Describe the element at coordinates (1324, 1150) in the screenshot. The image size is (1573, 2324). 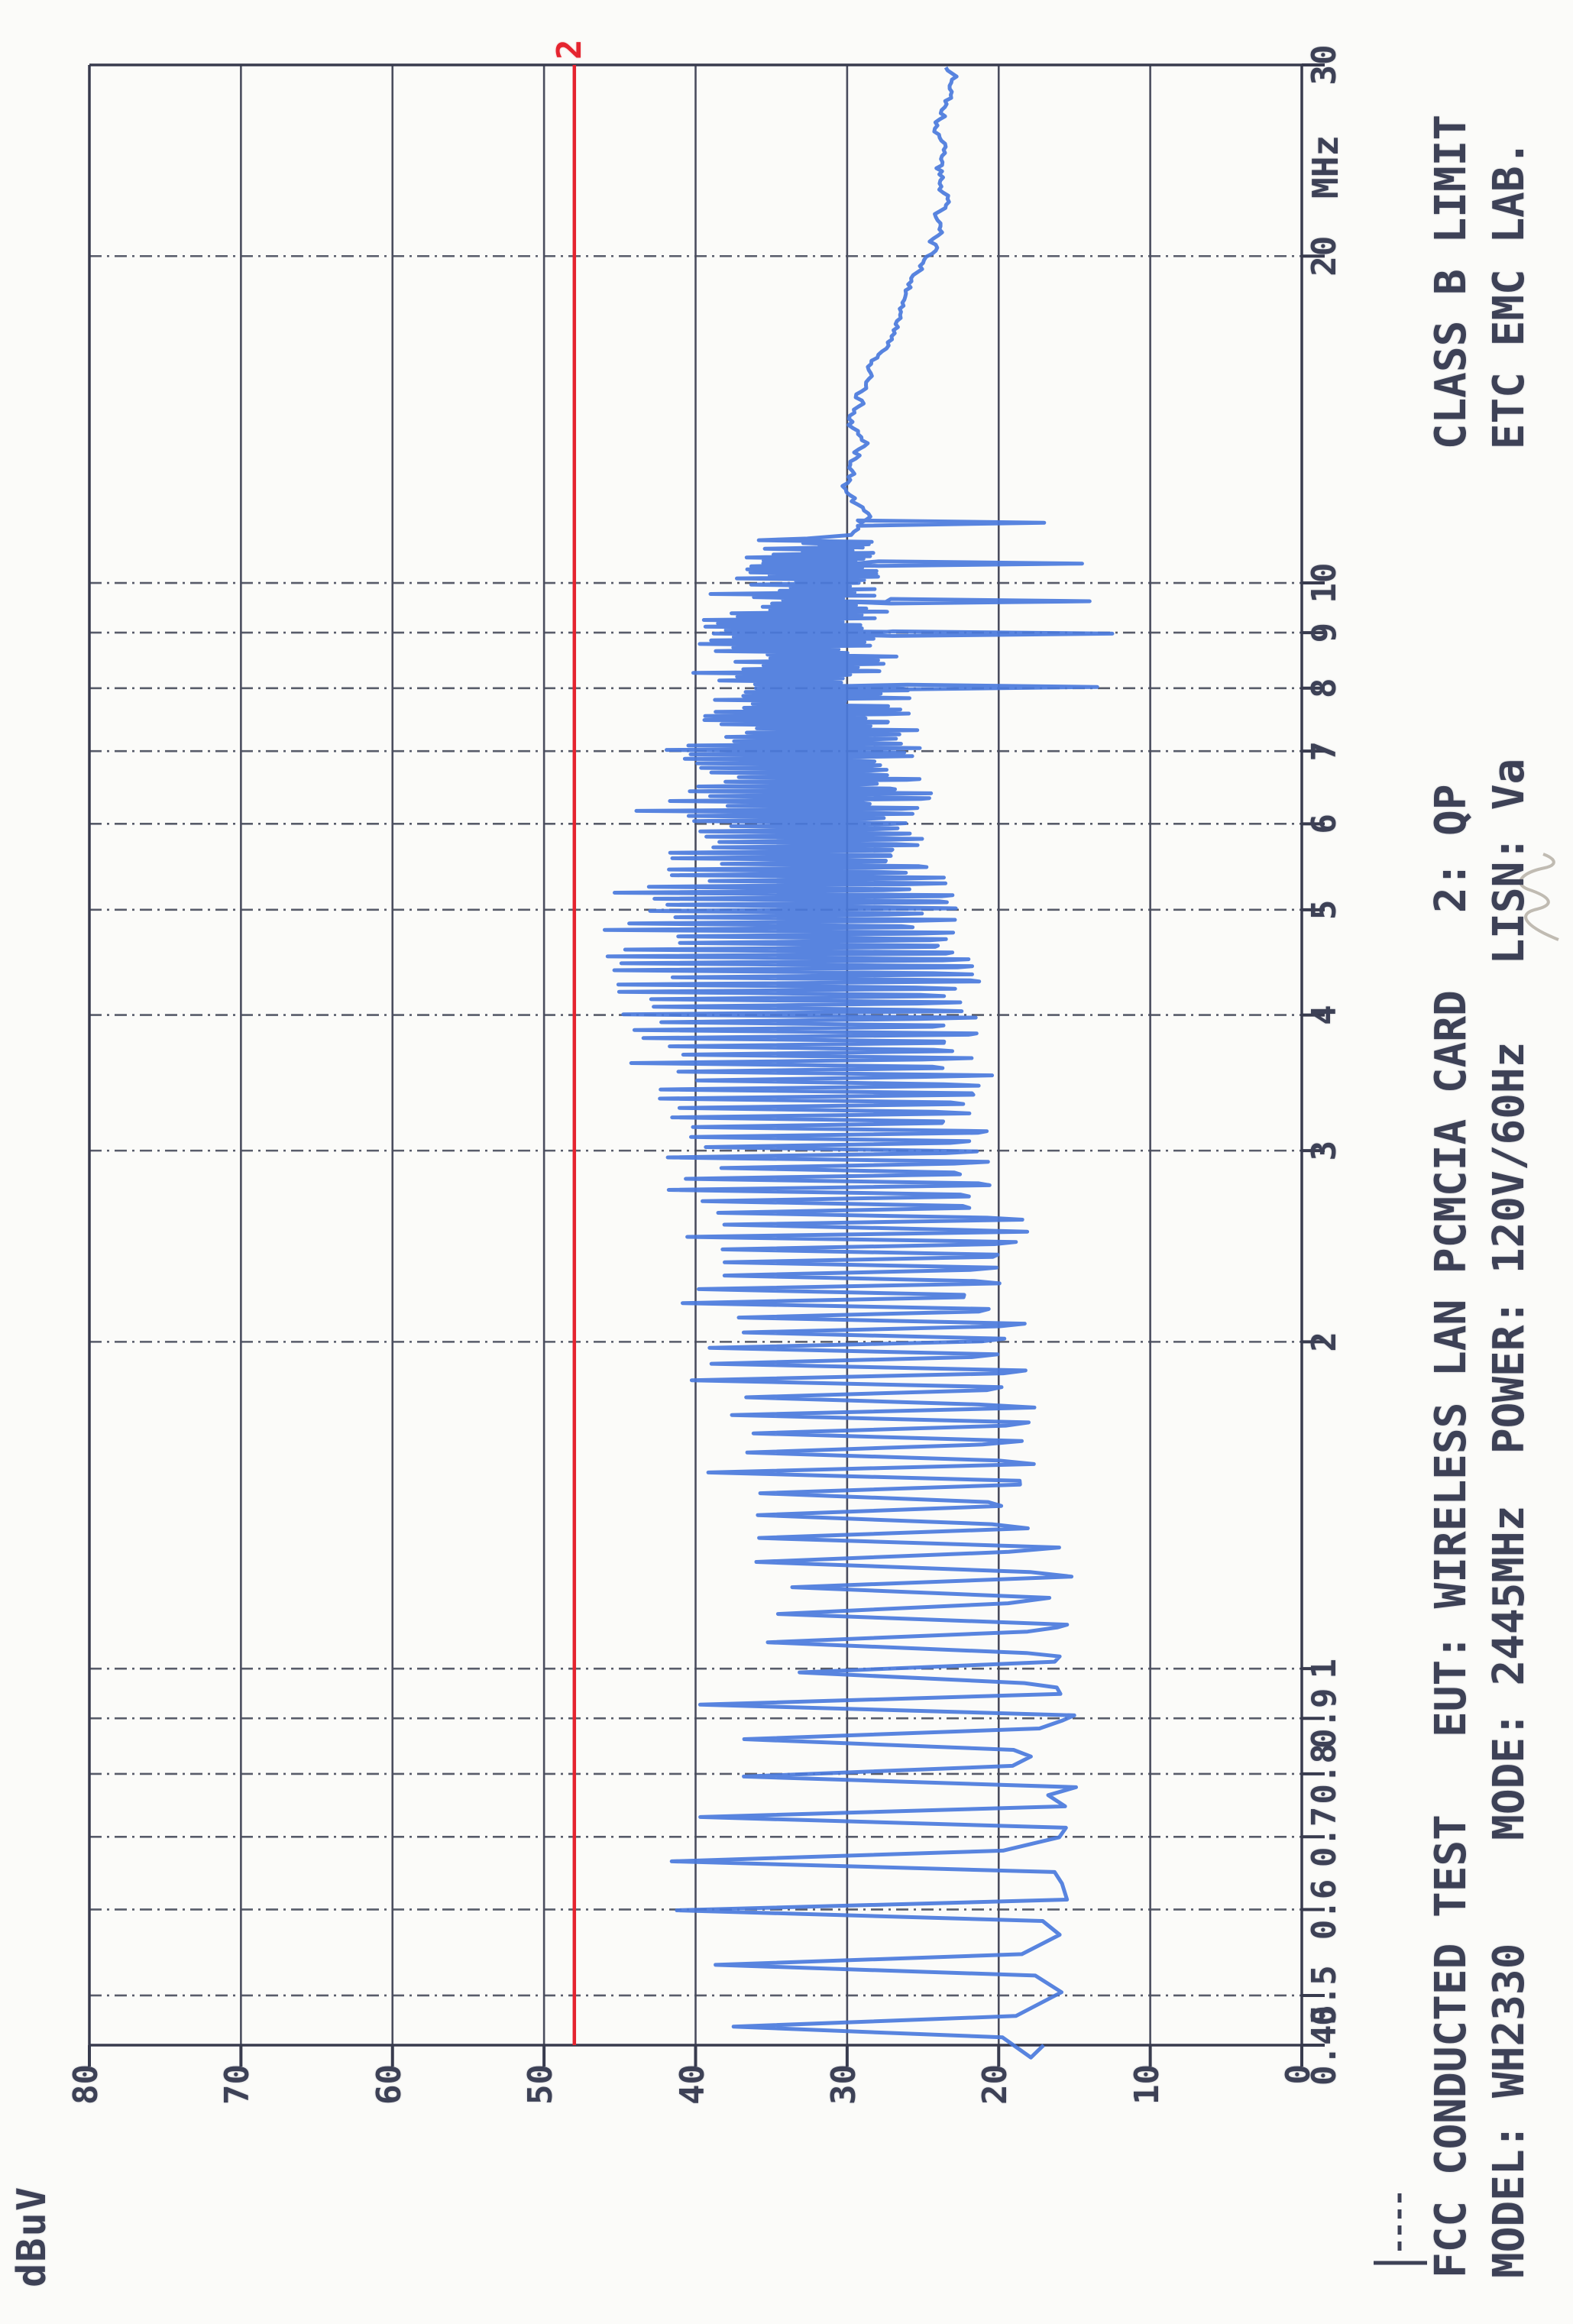
I see `x-tick-label: 3` at that location.